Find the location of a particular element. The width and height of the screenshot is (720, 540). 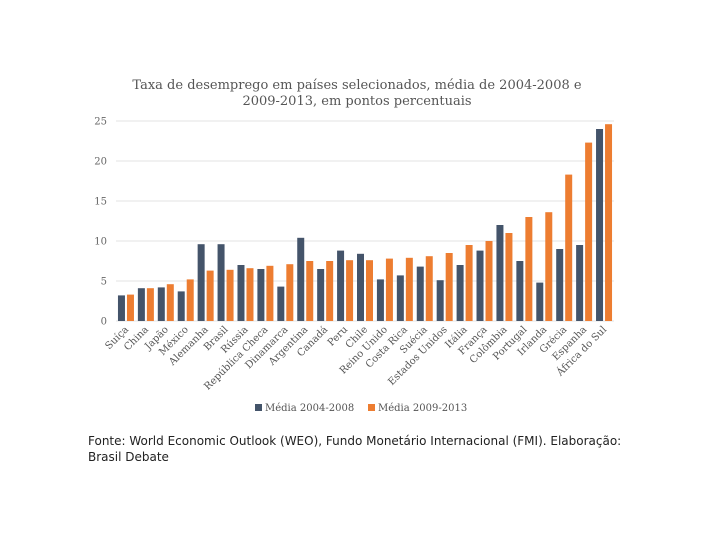

y-tick-label-0: 0 is located at coordinates (104, 322).